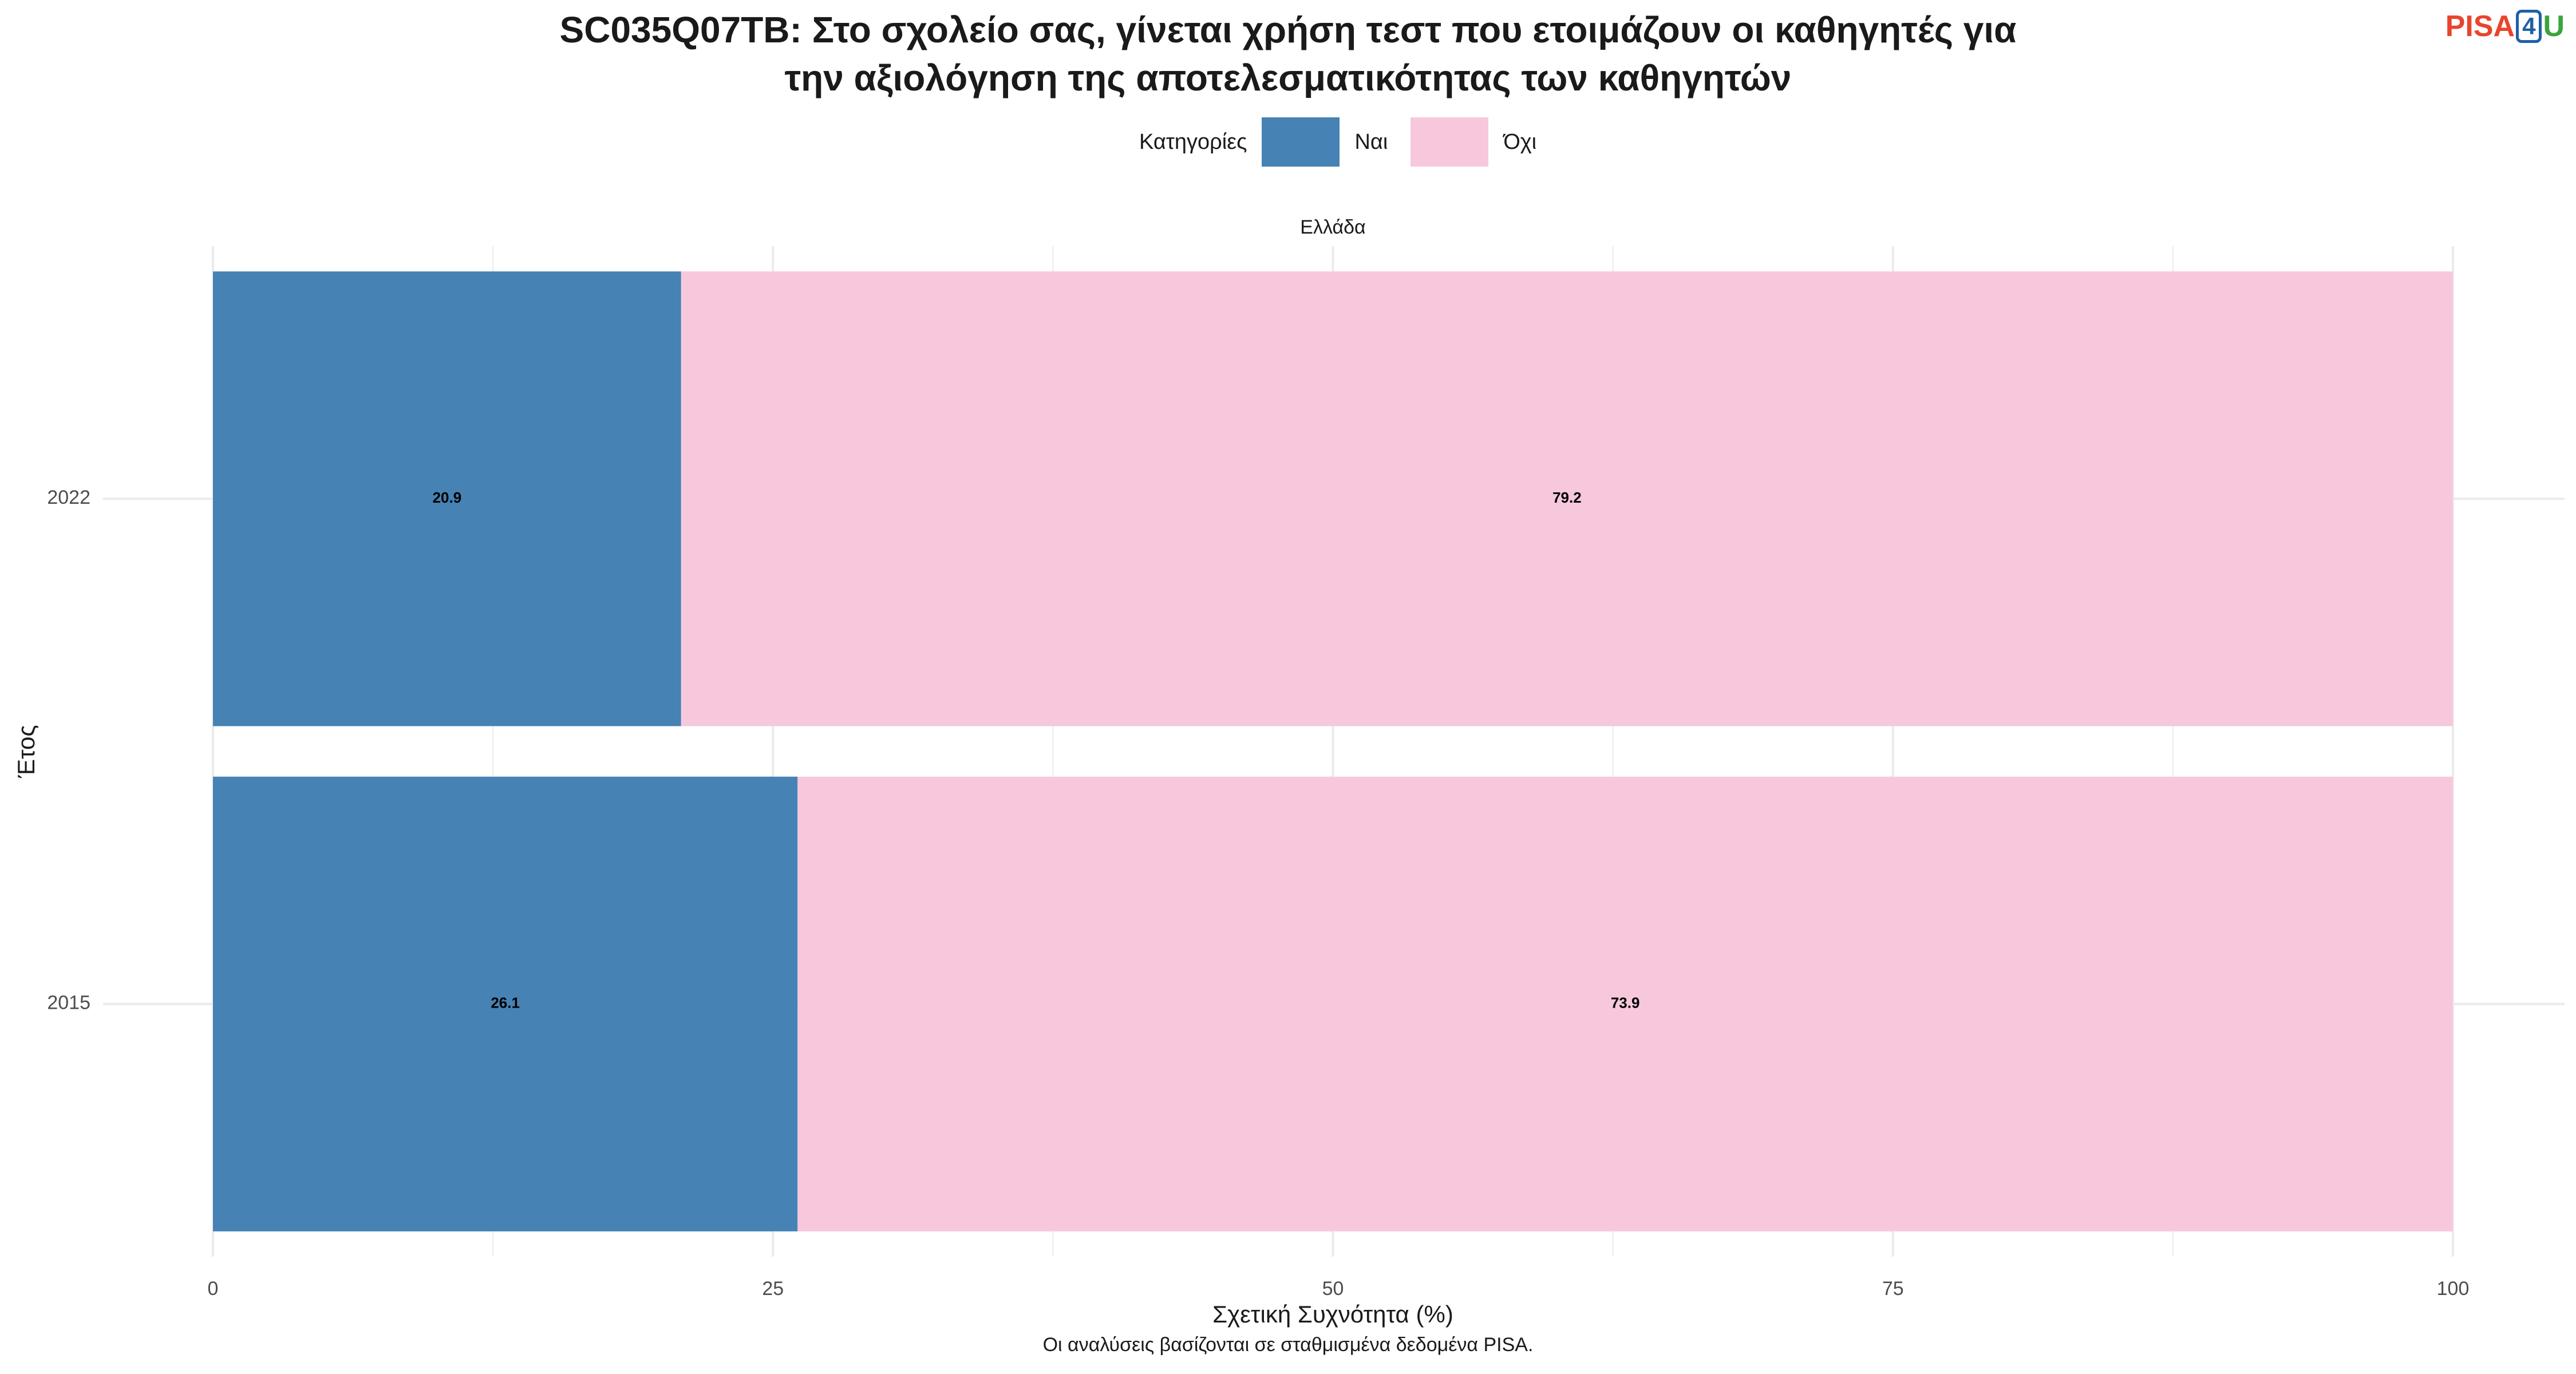 The height and width of the screenshot is (1374, 2576). Describe the element at coordinates (773, 1289) in the screenshot. I see `x-tick-label-25: 25` at that location.